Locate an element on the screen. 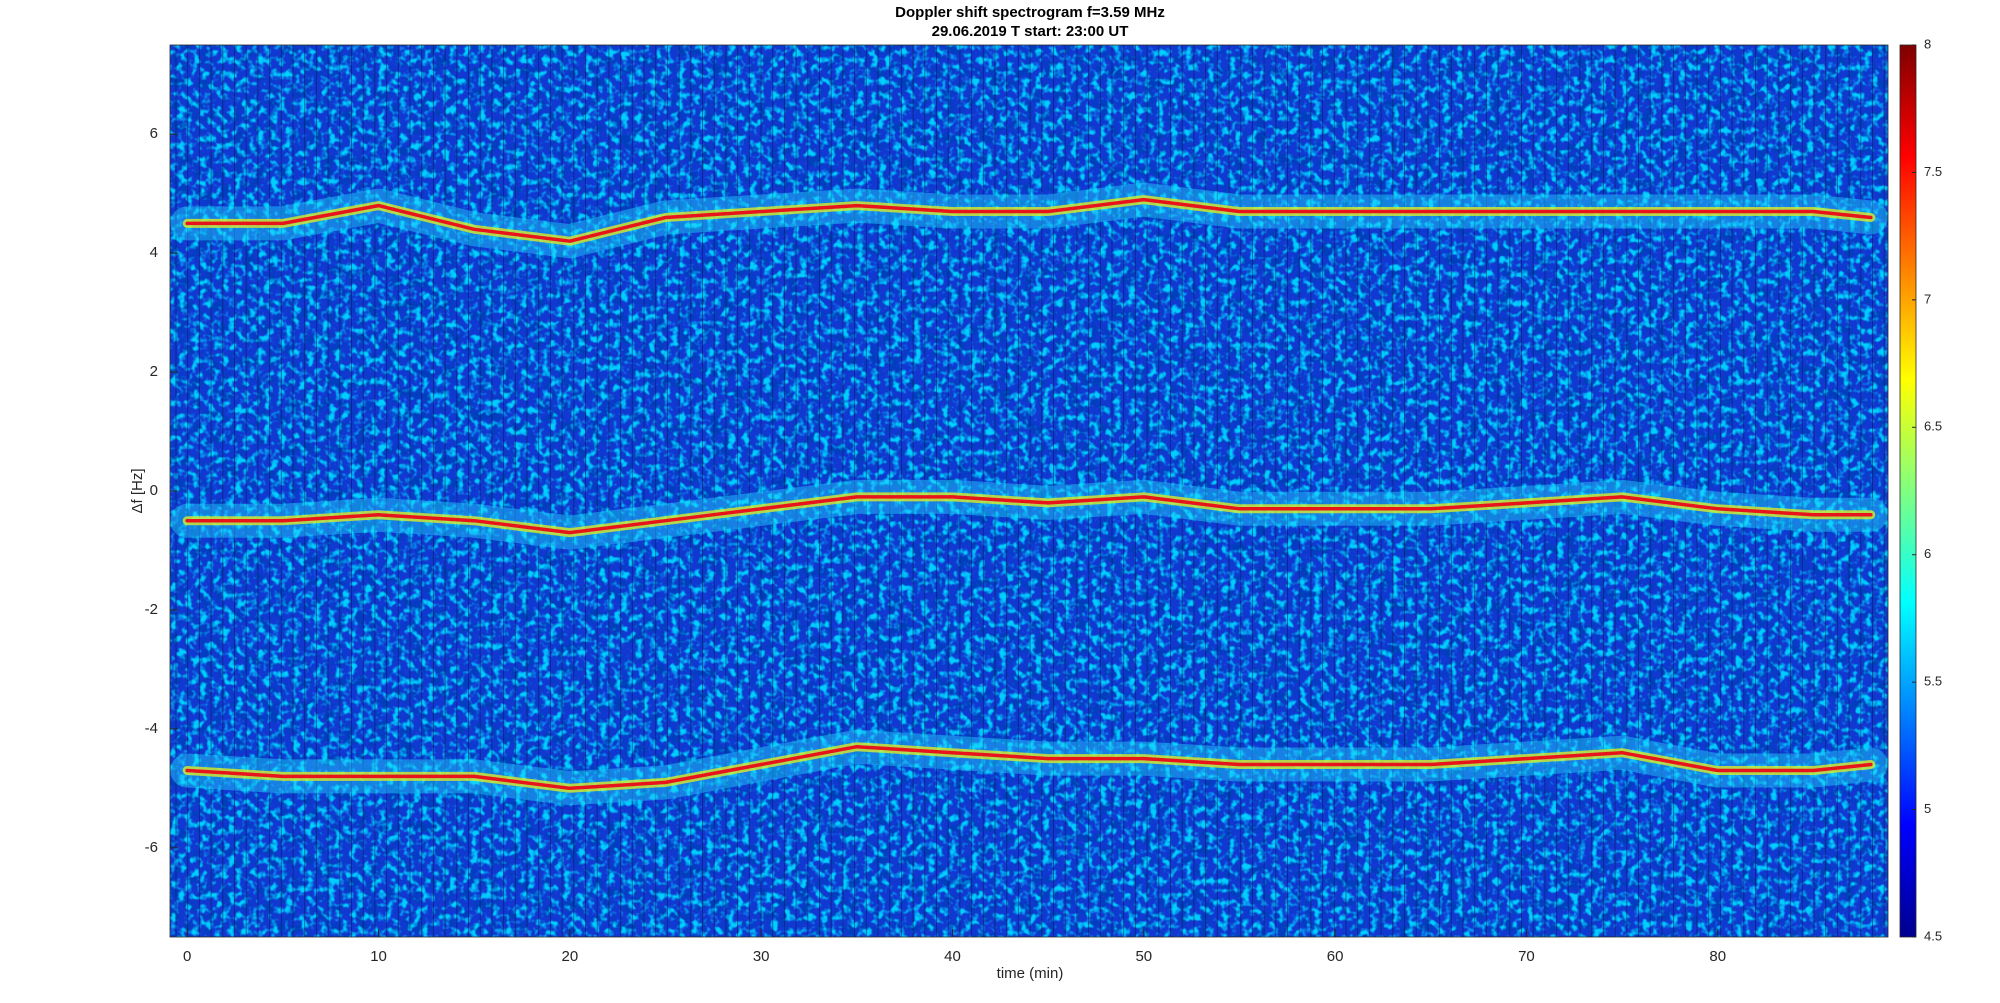 This screenshot has width=2000, height=1003. colorbar-tick-label: 5 is located at coordinates (1927, 808).